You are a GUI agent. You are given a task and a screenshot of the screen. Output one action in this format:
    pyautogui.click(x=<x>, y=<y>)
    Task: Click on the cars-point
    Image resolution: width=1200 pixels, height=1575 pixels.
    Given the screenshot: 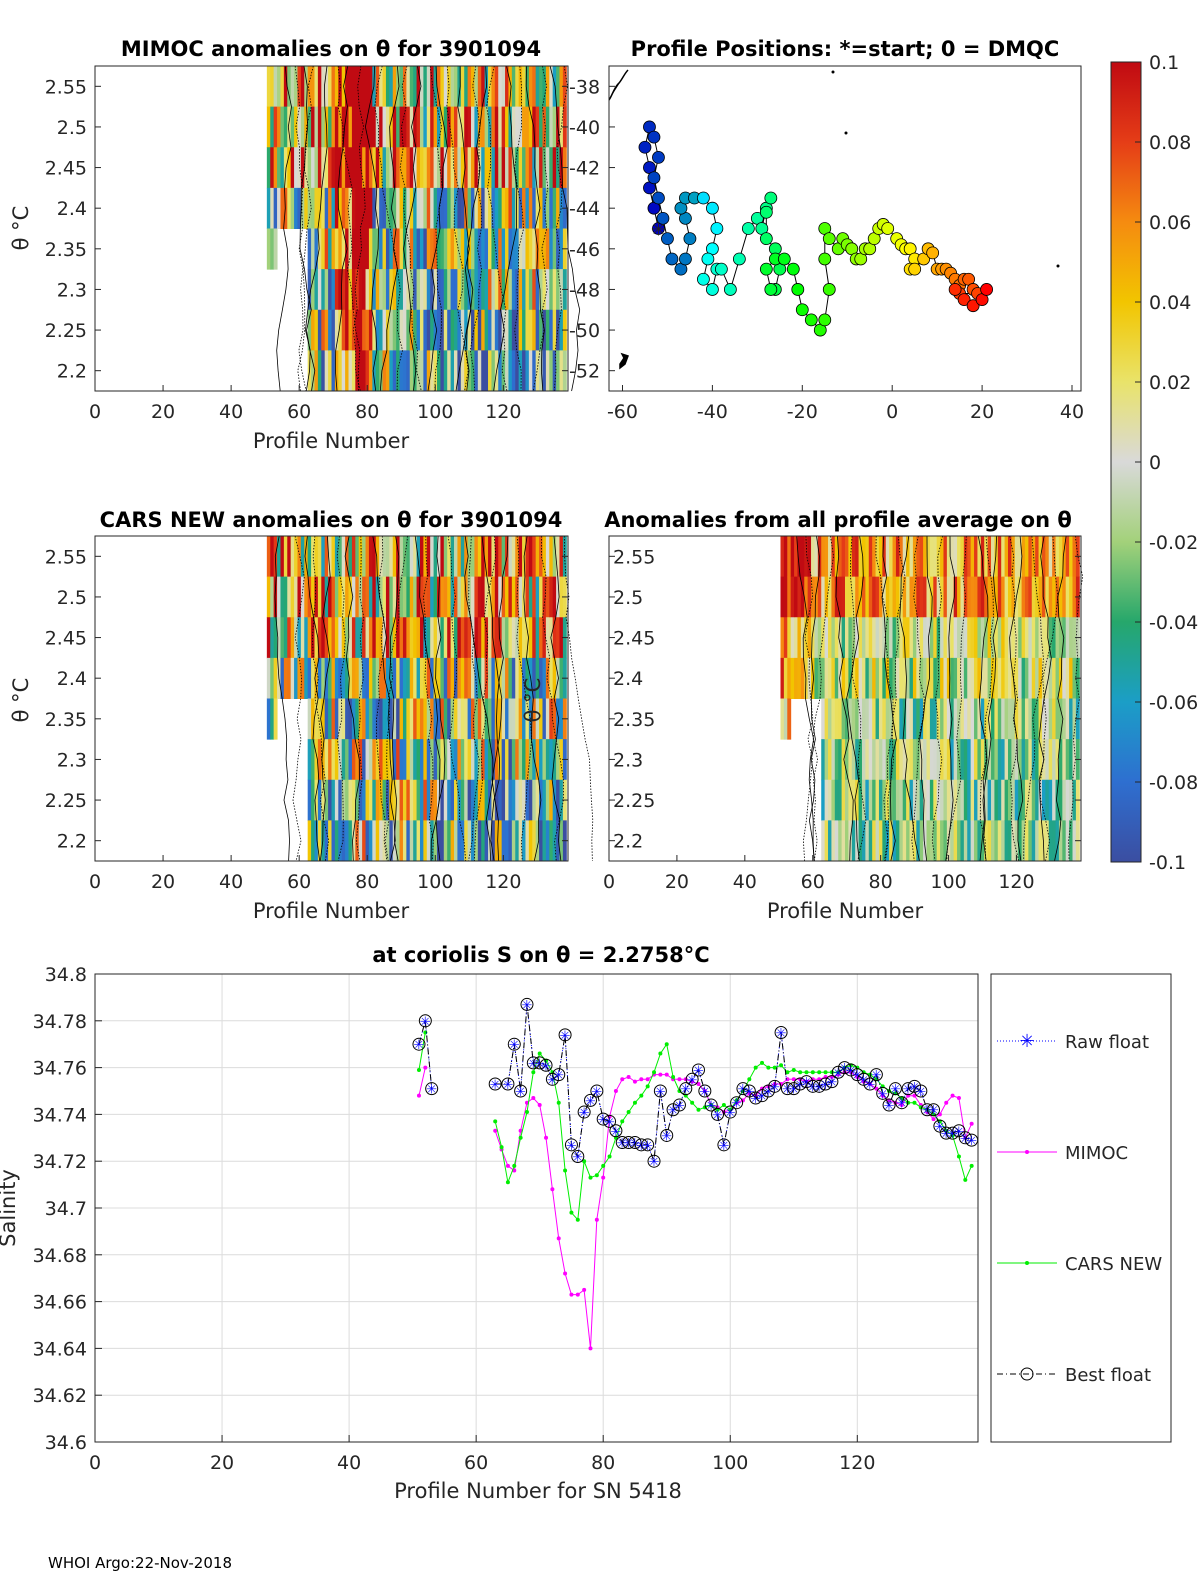 What is the action you would take?
    pyautogui.click(x=590, y=1177)
    